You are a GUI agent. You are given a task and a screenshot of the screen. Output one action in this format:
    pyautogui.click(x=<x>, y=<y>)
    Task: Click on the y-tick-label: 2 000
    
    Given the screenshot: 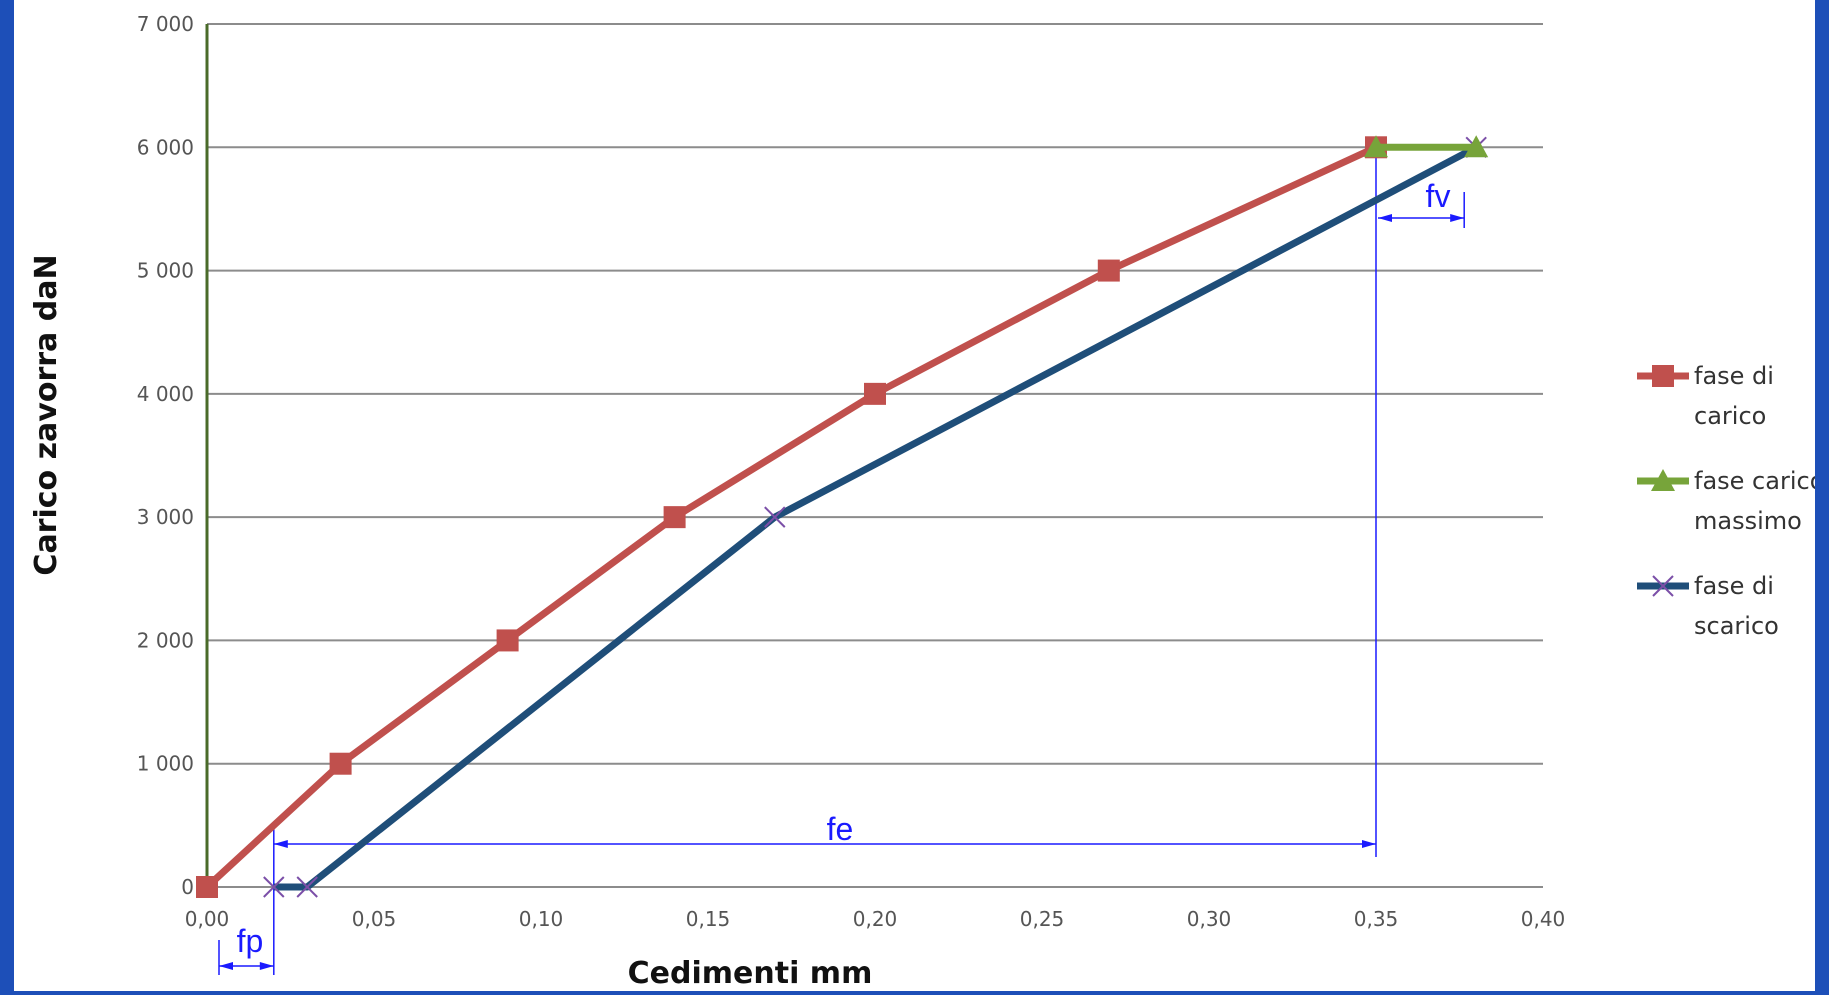 What is the action you would take?
    pyautogui.click(x=165, y=640)
    